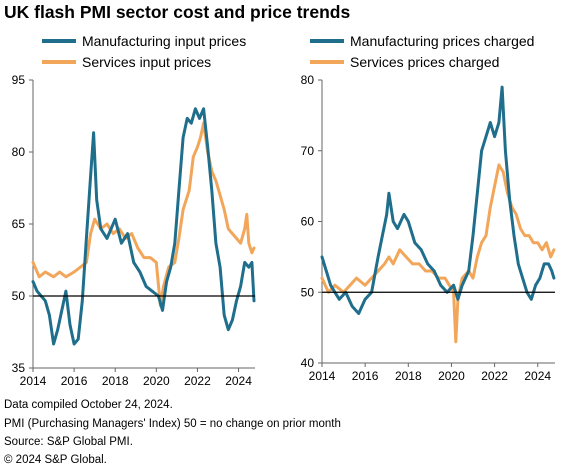 This screenshot has width=568, height=472. Describe the element at coordinates (19, 80) in the screenshot. I see `left-y-tick-label: 95` at that location.